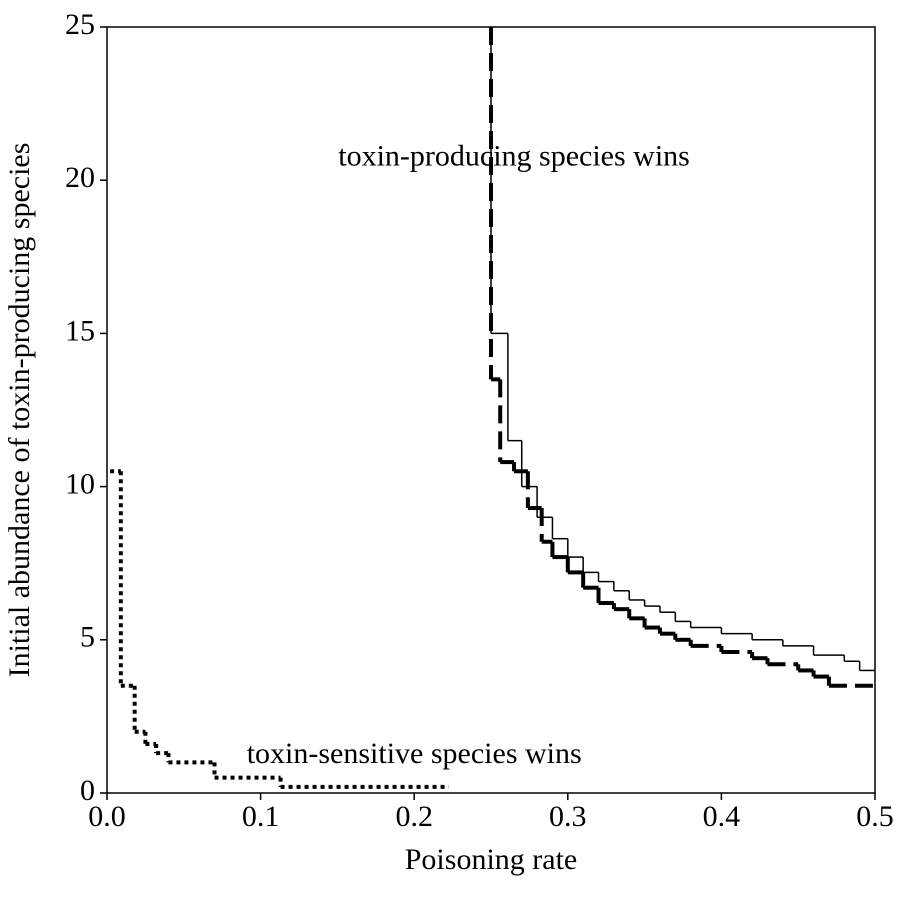 The height and width of the screenshot is (911, 899). I want to click on x-tick-label: 0.4, so click(722, 816).